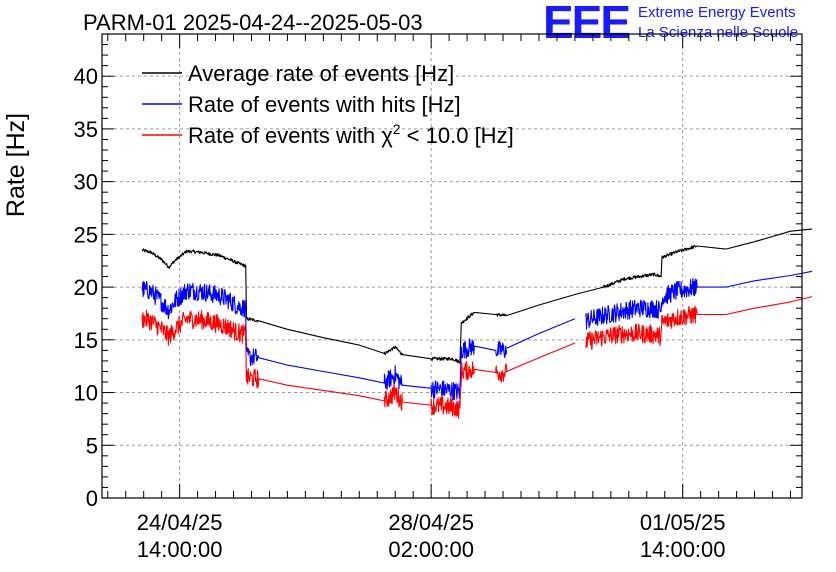  I want to click on x-tick-label-date: 01/05/25, so click(683, 522).